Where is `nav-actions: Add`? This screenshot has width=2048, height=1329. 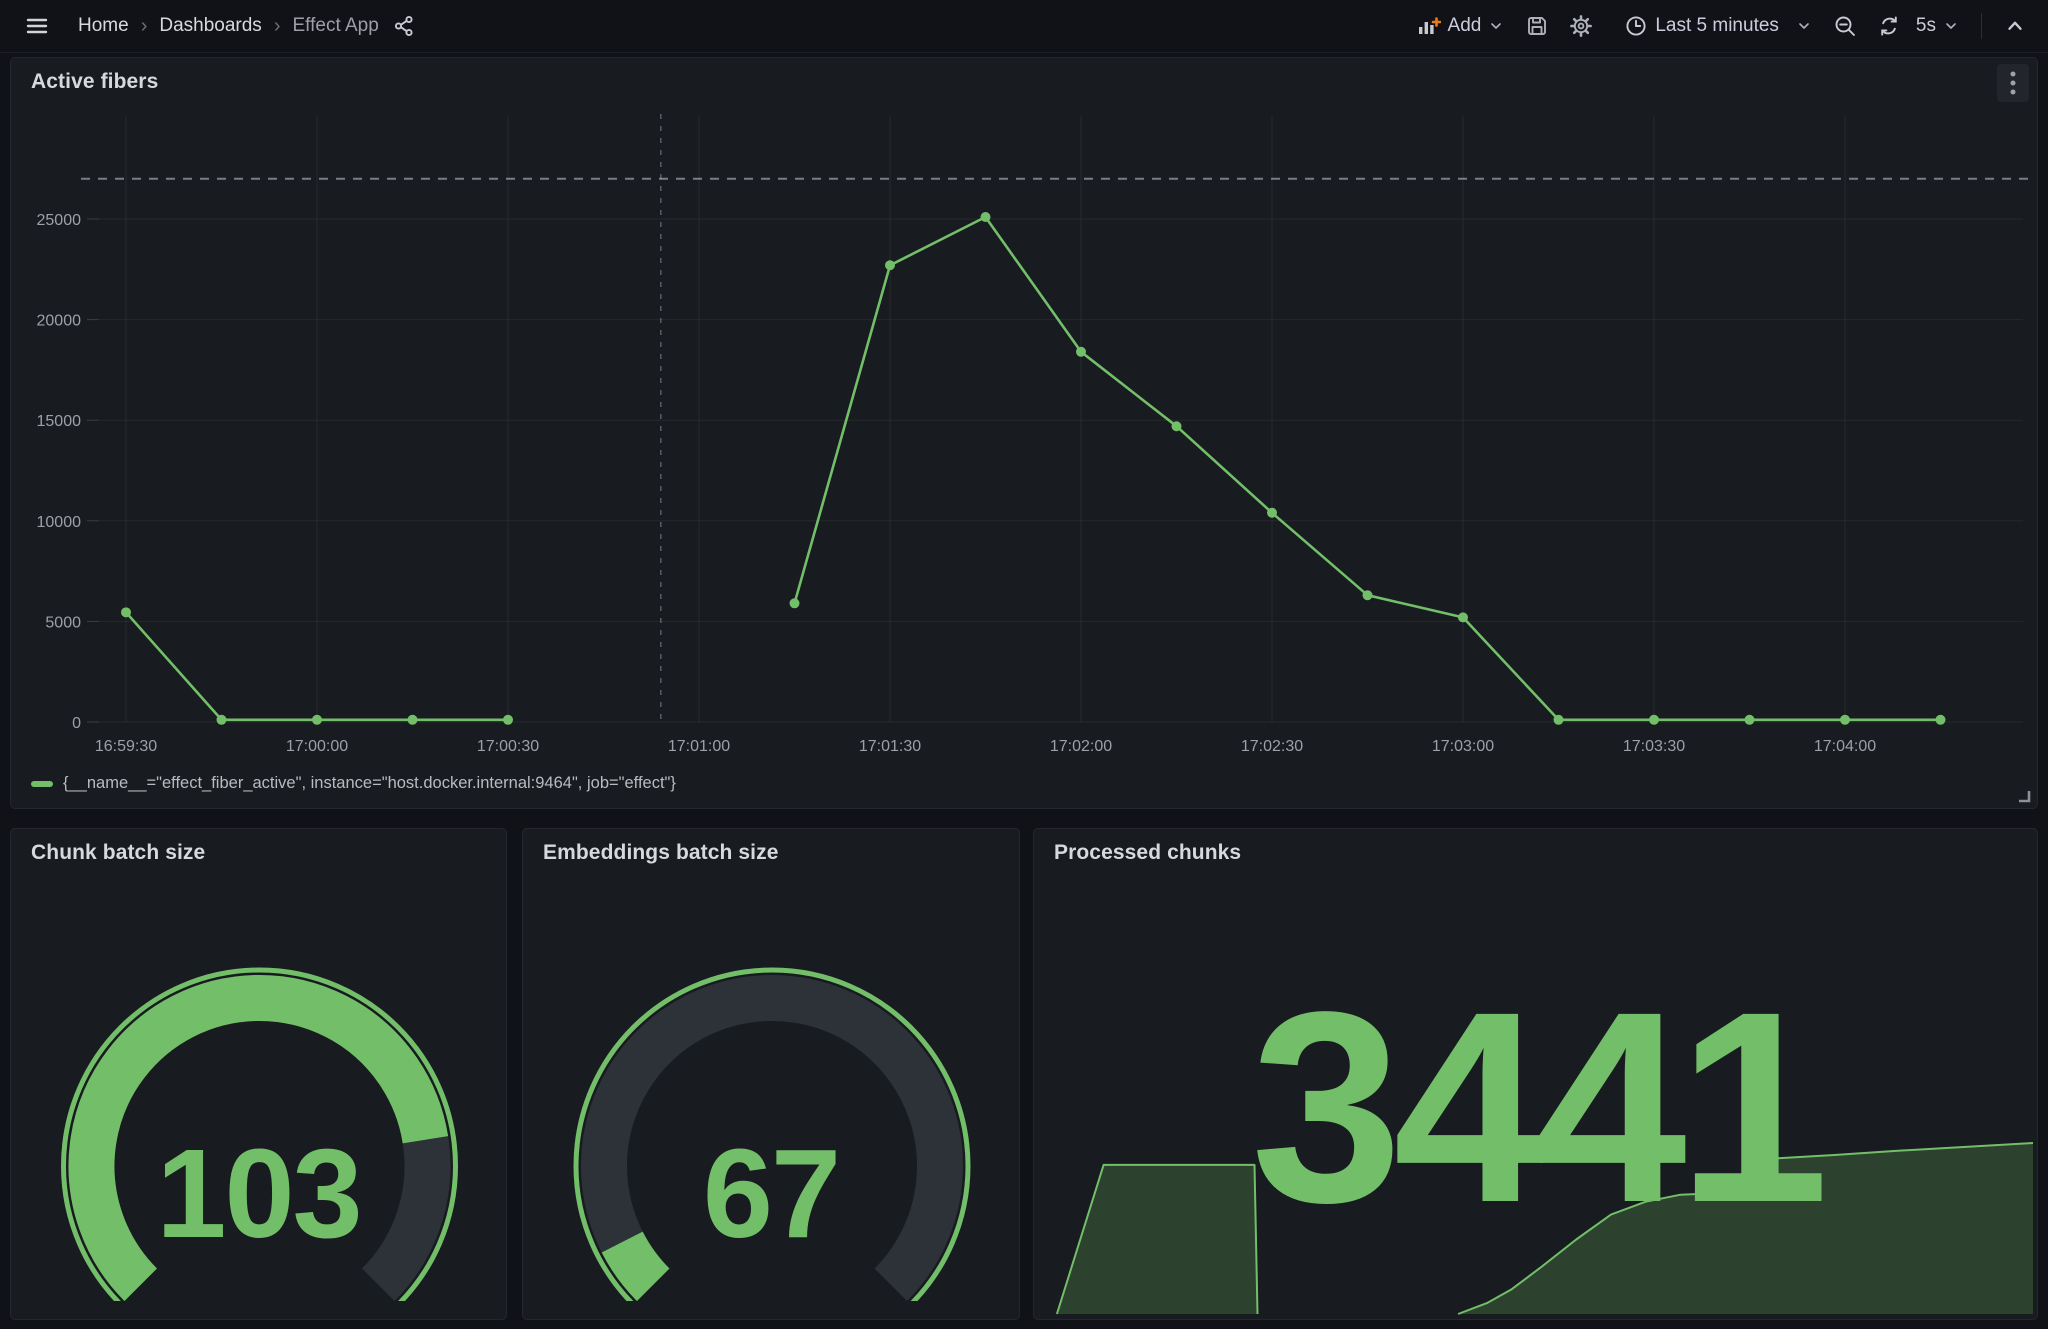
nav-actions: Add is located at coordinates (1720, 26).